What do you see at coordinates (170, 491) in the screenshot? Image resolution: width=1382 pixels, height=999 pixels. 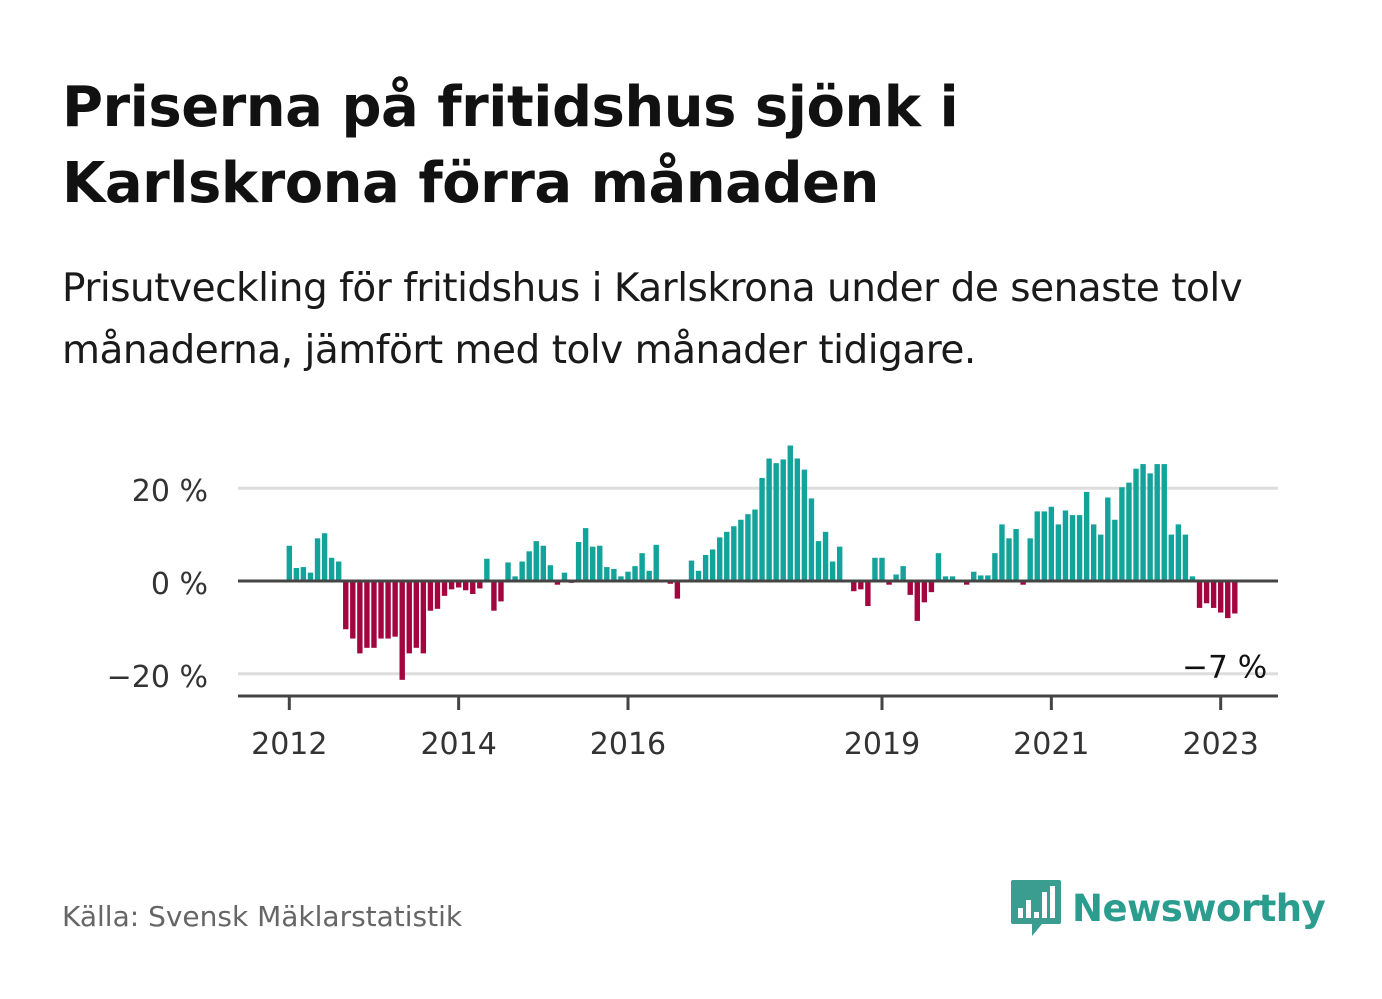 I see `y-tick-label: 20 %` at bounding box center [170, 491].